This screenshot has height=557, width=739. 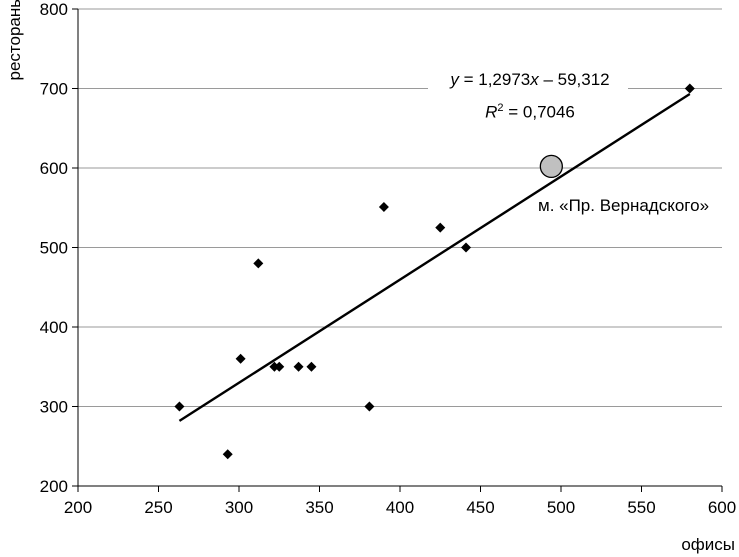 What do you see at coordinates (319, 507) in the screenshot?
I see `x-tick-label: 350` at bounding box center [319, 507].